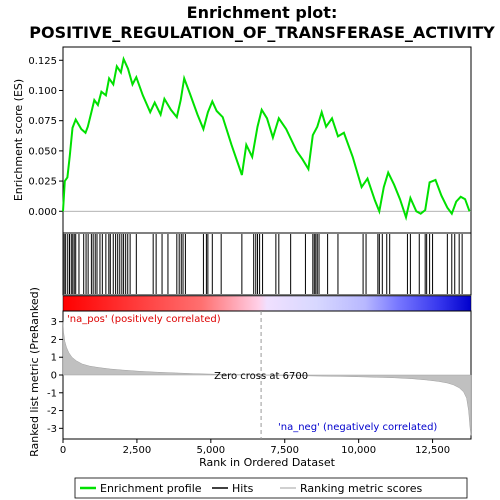 The height and width of the screenshot is (500, 500). Describe the element at coordinates (63, 450) in the screenshot. I see `x-tick-label: 0` at that location.